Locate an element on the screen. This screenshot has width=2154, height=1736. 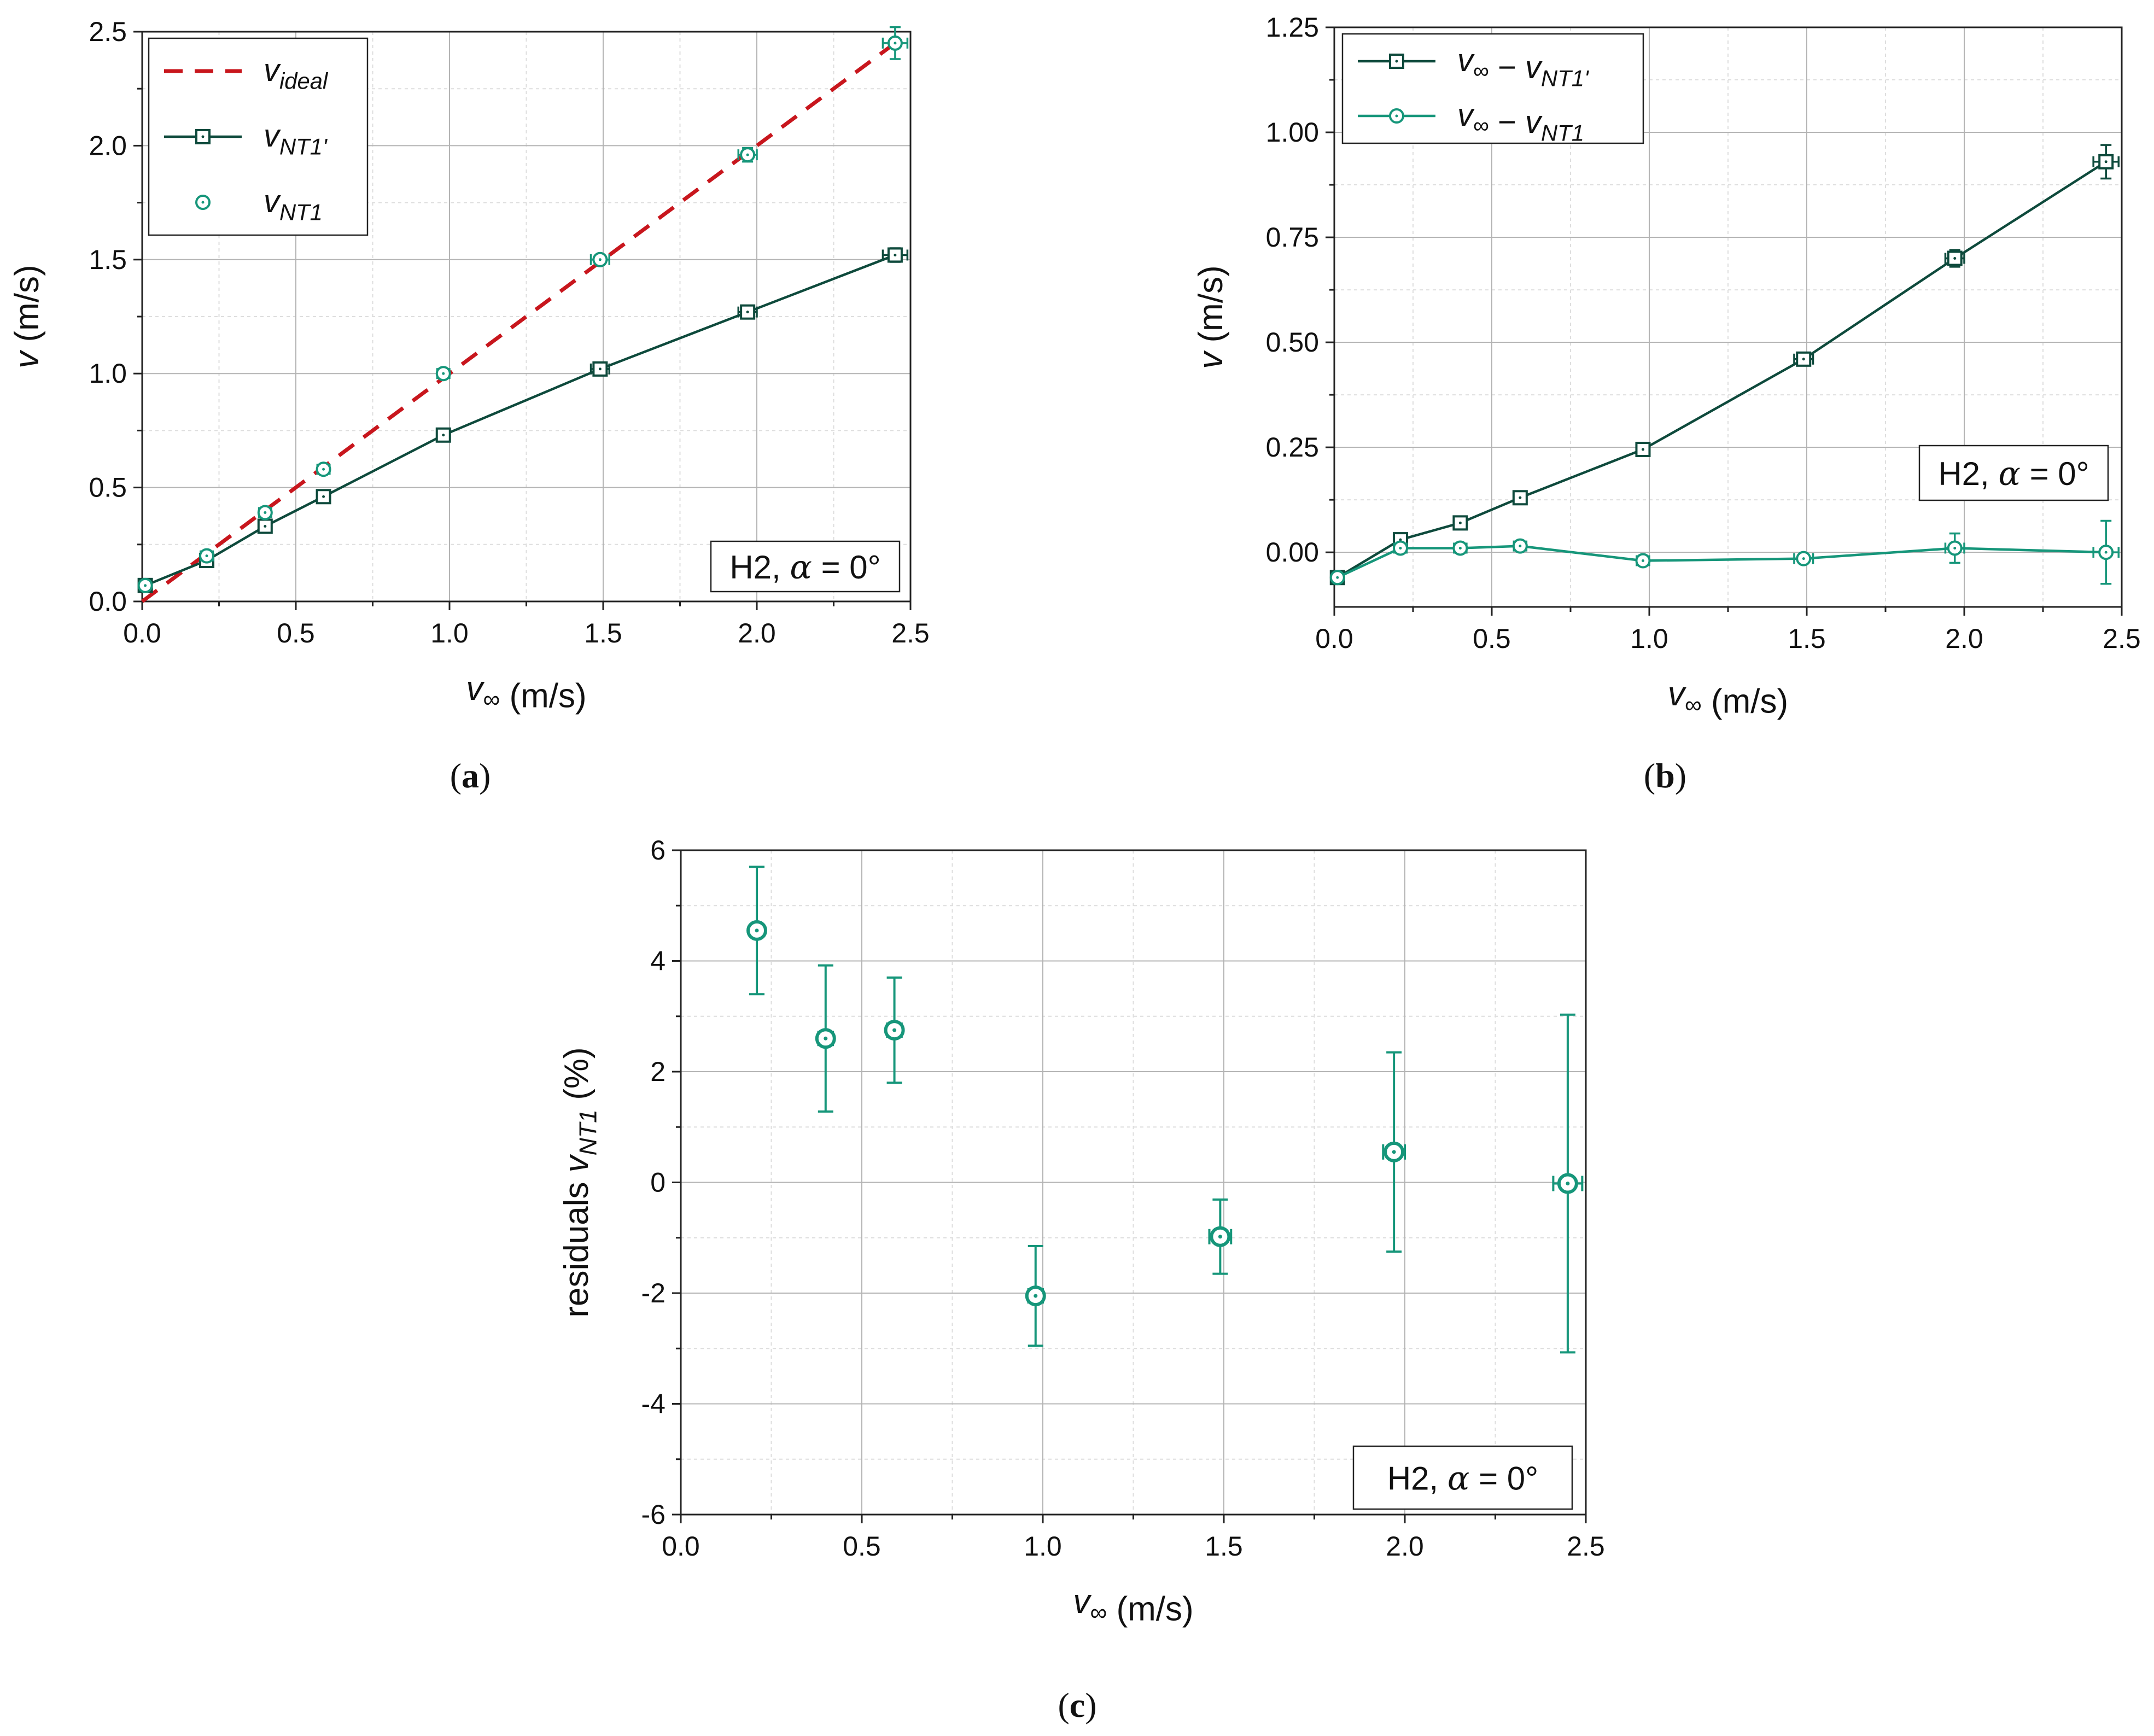
panel-caption: (c) is located at coordinates (1077, 1705).